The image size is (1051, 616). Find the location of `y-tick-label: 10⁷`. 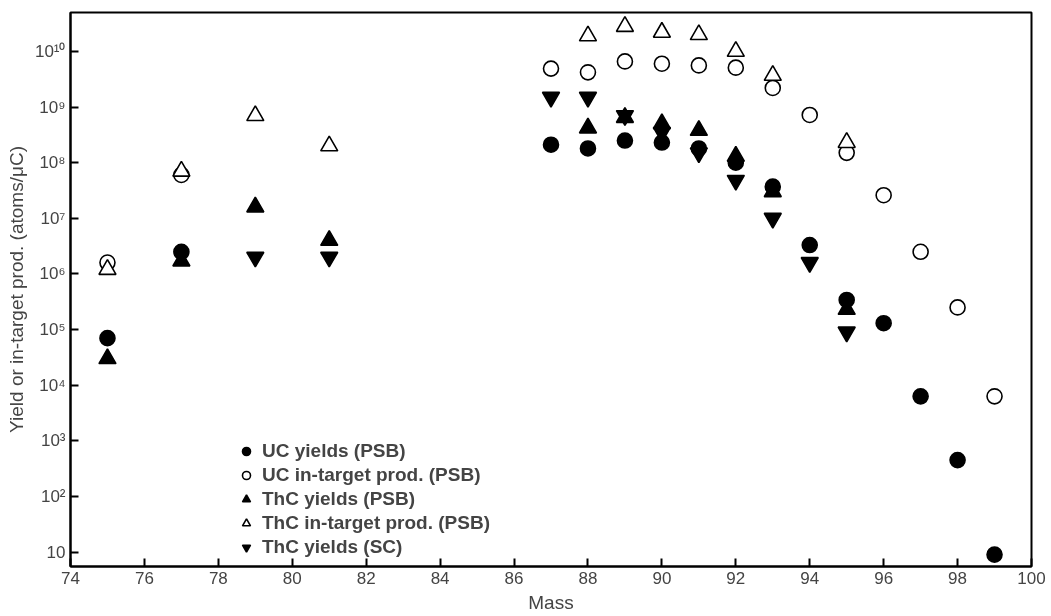

y-tick-label: 10⁷ is located at coordinates (53, 218).